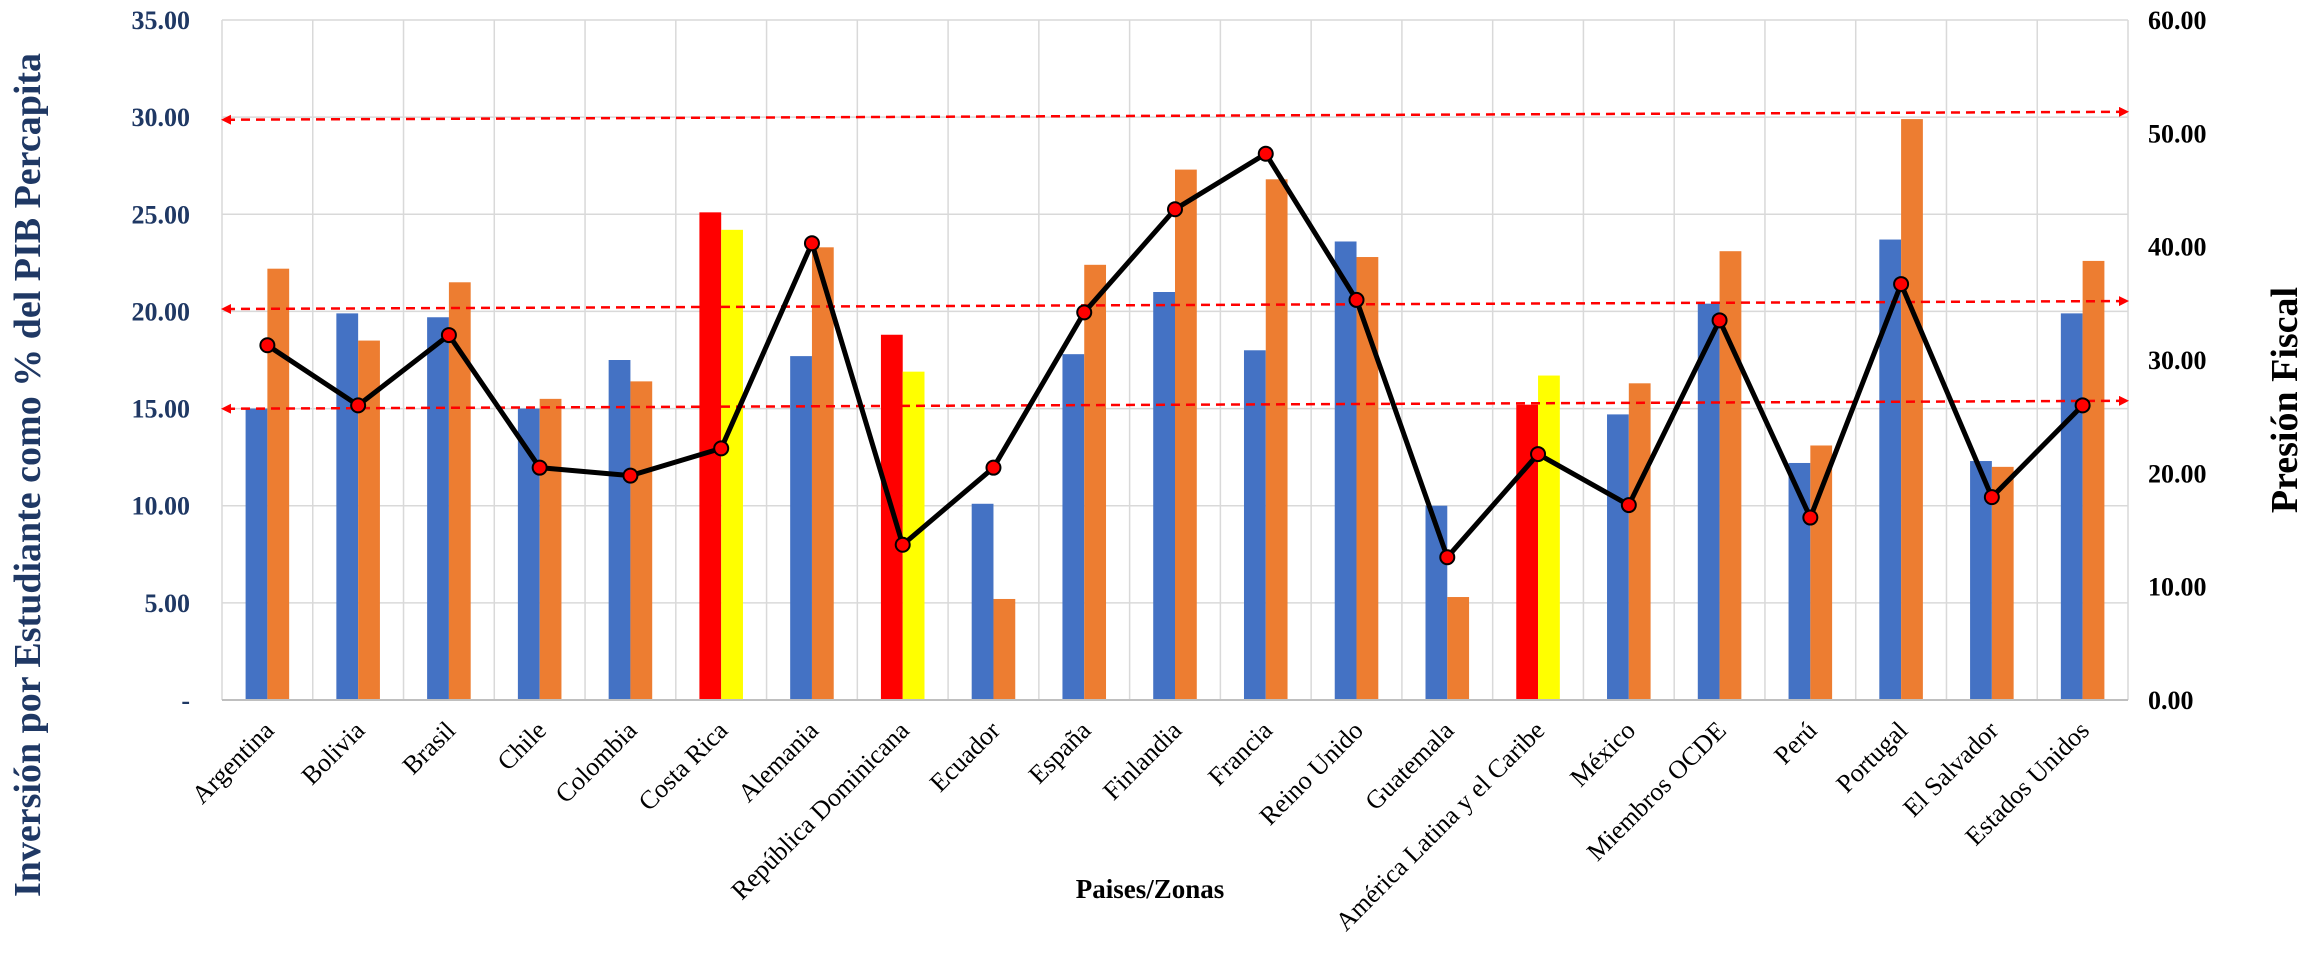  What do you see at coordinates (2177, 133) in the screenshot?
I see `y-tick-label-right: 50.00` at bounding box center [2177, 133].